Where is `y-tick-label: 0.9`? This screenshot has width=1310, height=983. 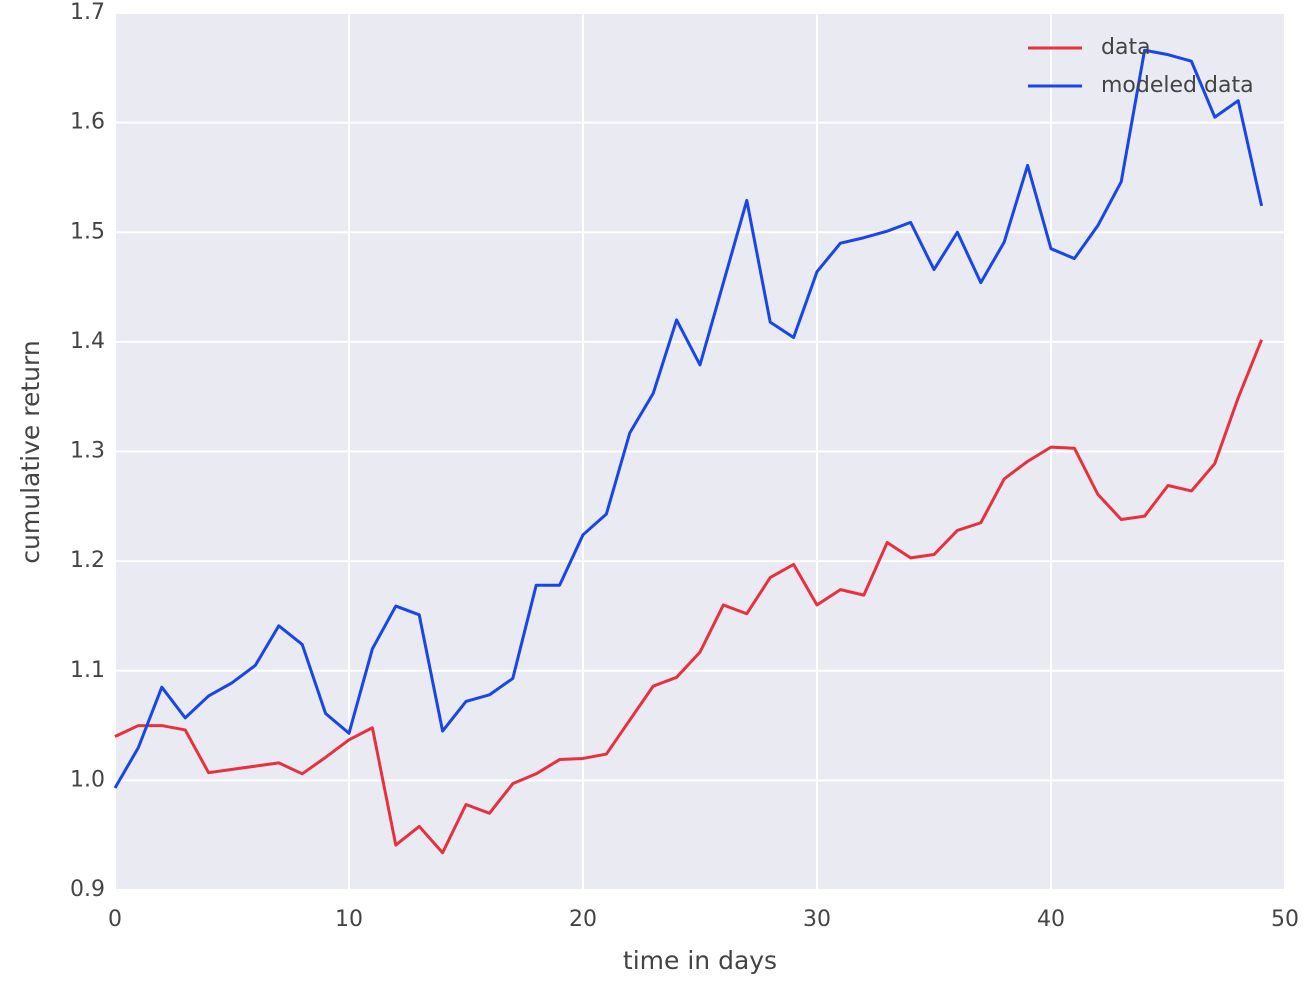 y-tick-label: 0.9 is located at coordinates (87, 889).